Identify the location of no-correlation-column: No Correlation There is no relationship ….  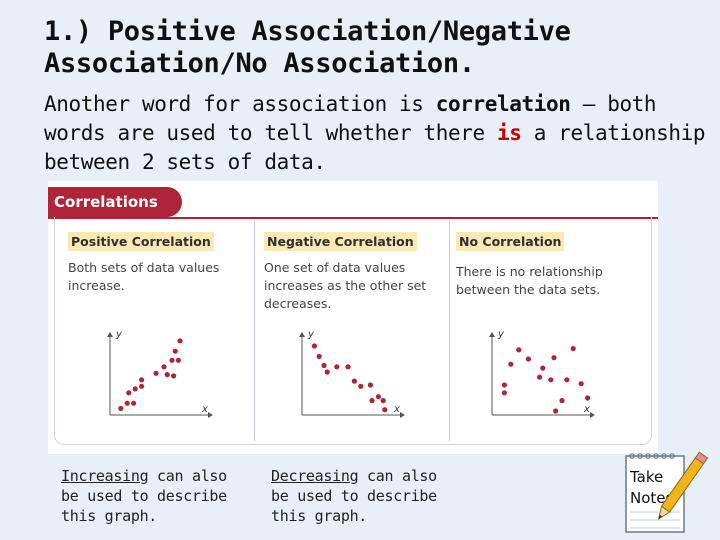
(548, 265).